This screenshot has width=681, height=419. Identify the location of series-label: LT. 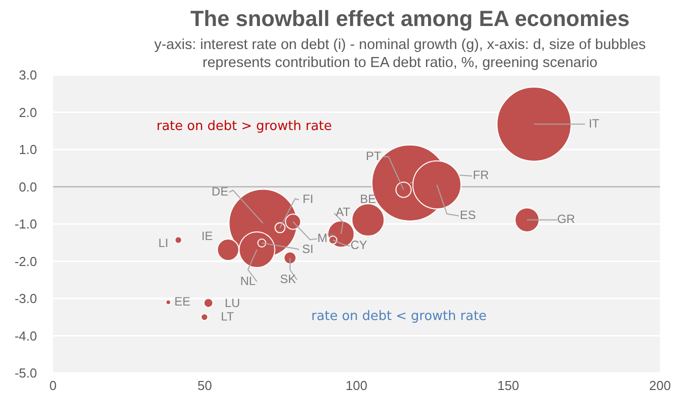
(227, 316).